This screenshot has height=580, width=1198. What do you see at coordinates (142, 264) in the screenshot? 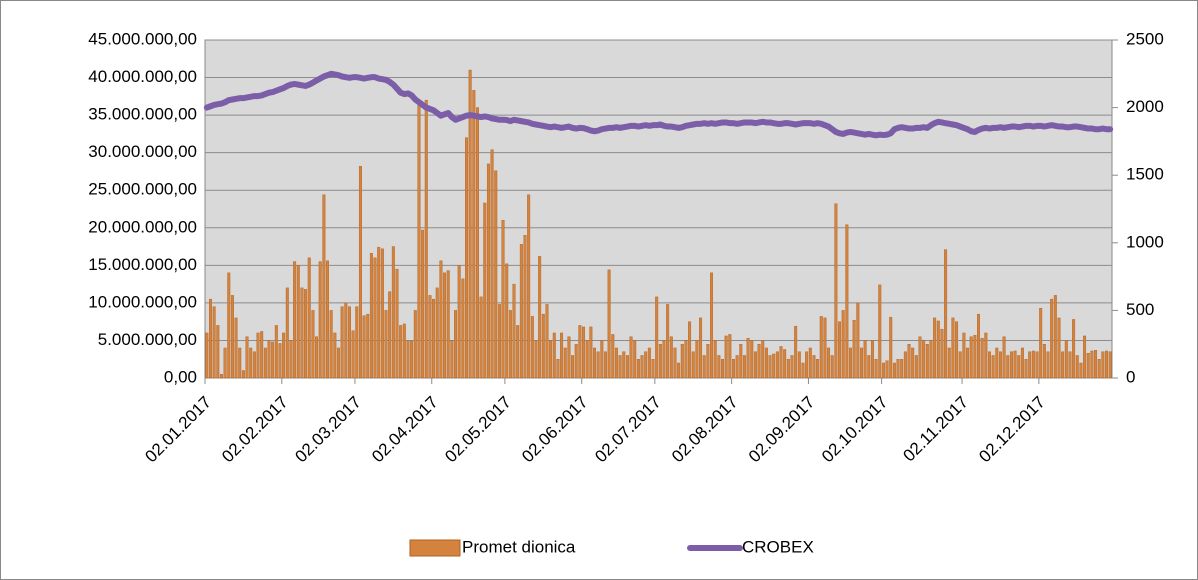
I see `y-tick-label: 15.000.000,00` at bounding box center [142, 264].